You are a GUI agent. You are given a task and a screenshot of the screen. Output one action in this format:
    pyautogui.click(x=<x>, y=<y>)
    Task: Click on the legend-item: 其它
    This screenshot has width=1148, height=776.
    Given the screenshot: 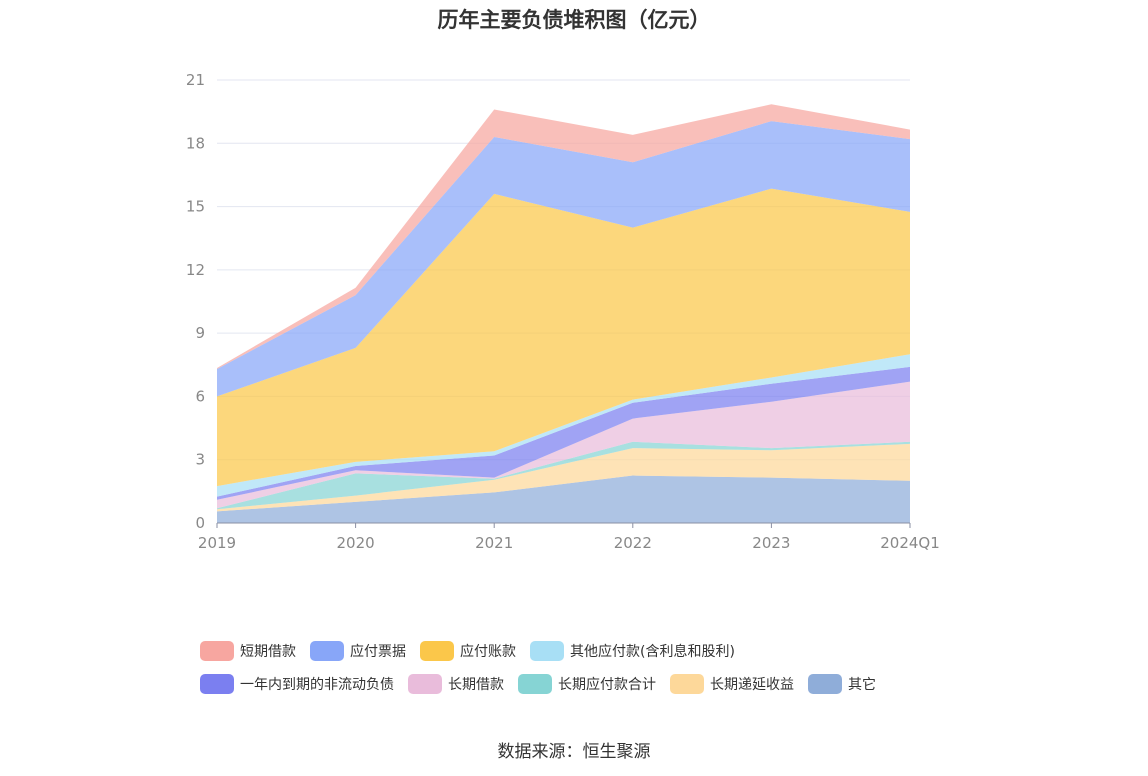 What is the action you would take?
    pyautogui.click(x=842, y=684)
    